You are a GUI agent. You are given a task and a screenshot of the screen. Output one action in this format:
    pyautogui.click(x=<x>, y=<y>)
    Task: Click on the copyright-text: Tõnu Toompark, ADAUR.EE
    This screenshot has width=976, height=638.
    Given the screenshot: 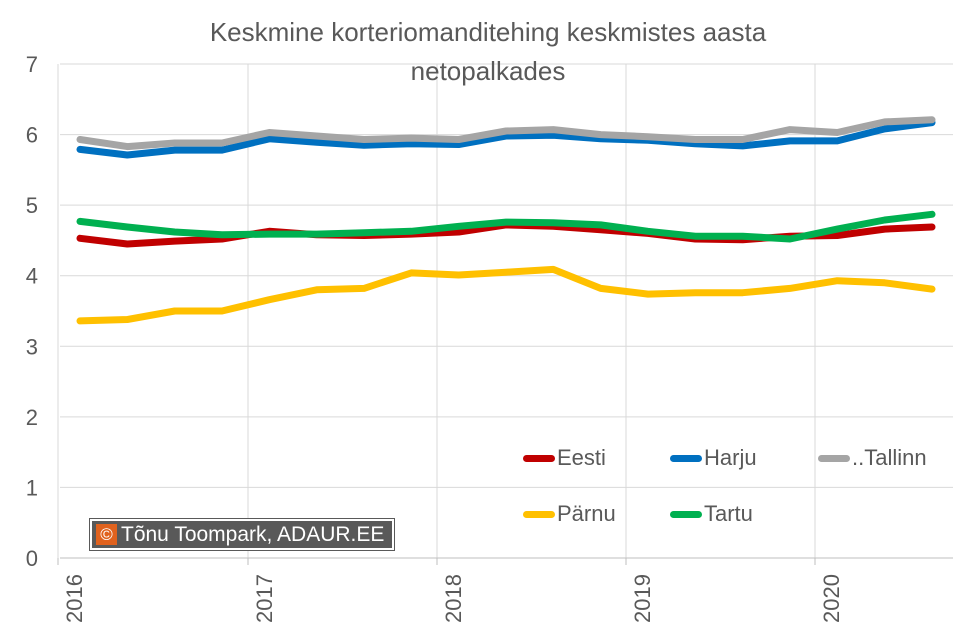 What is the action you would take?
    pyautogui.click(x=253, y=534)
    